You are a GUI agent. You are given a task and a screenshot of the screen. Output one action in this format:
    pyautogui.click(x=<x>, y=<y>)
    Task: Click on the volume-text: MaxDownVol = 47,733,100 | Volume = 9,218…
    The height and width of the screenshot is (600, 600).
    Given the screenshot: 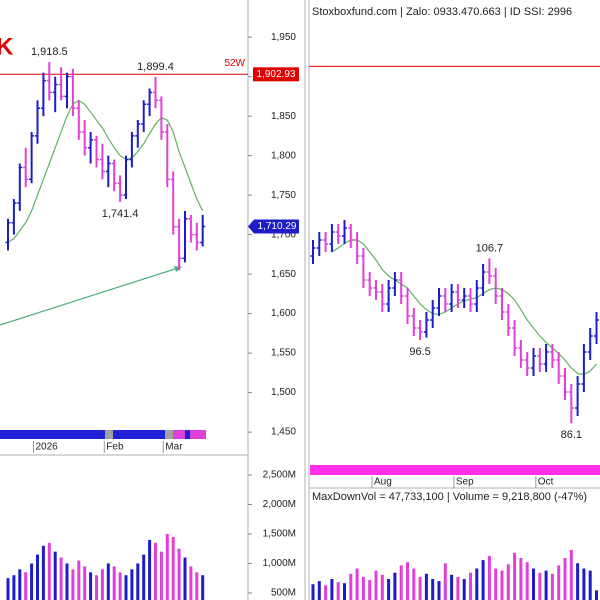 What is the action you would take?
    pyautogui.click(x=449, y=497)
    